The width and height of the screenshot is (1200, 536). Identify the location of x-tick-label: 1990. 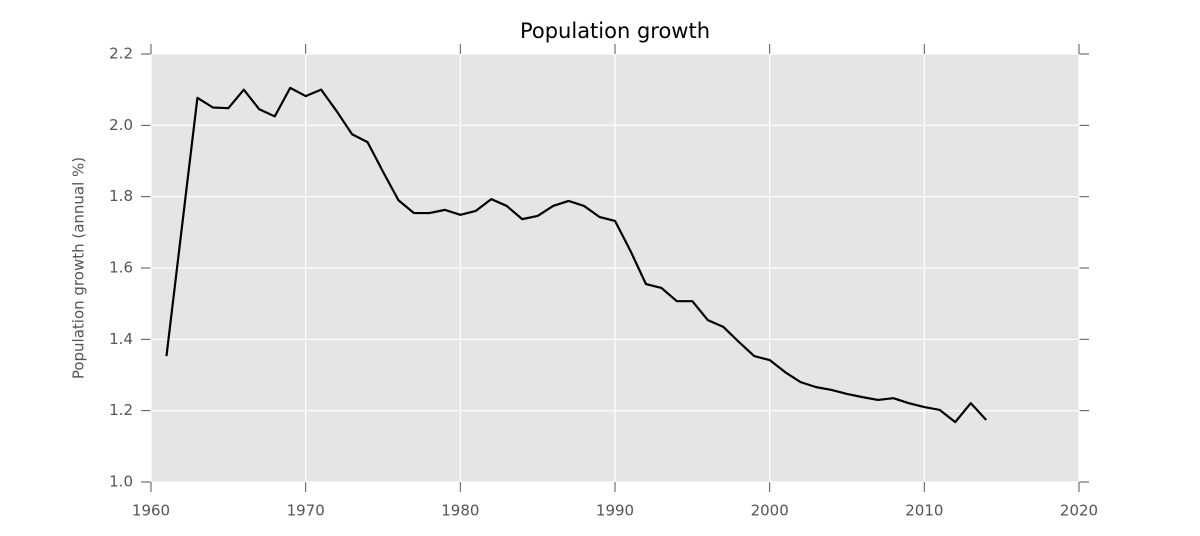
(615, 511).